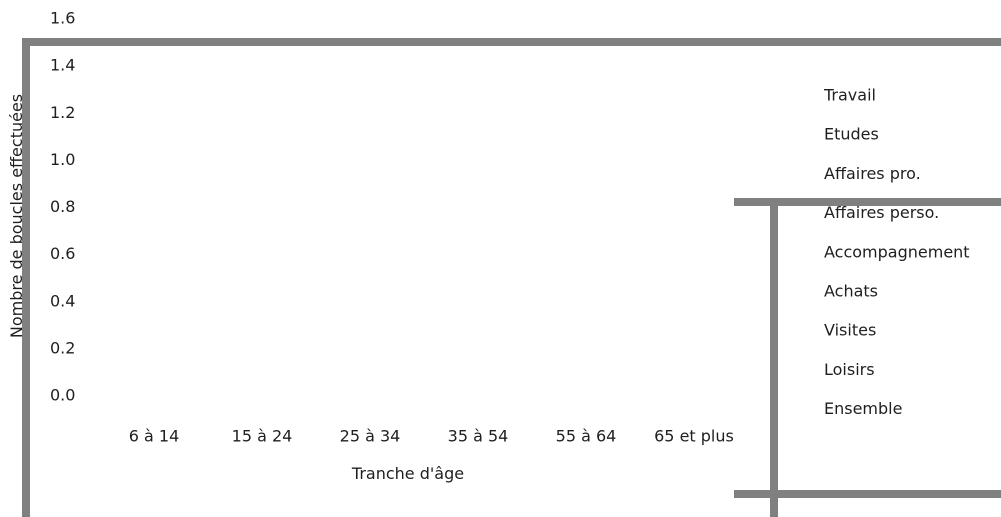 This screenshot has width=1001, height=517. Describe the element at coordinates (478, 436) in the screenshot. I see `x-tick-label: 35 à 54` at that location.